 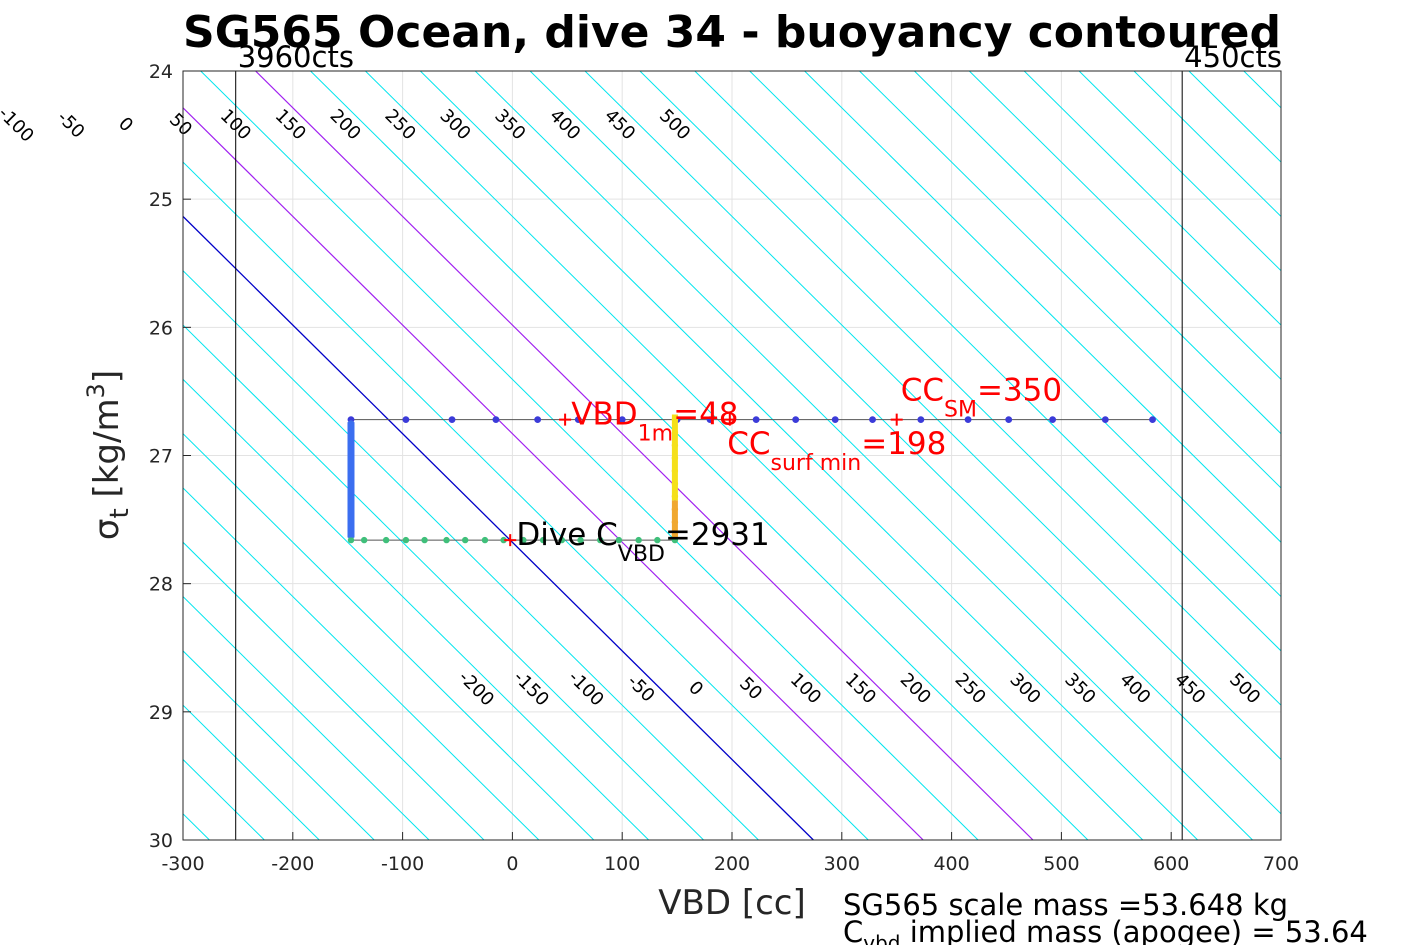 What do you see at coordinates (951, 864) in the screenshot?
I see `x-tick-label: 400` at bounding box center [951, 864].